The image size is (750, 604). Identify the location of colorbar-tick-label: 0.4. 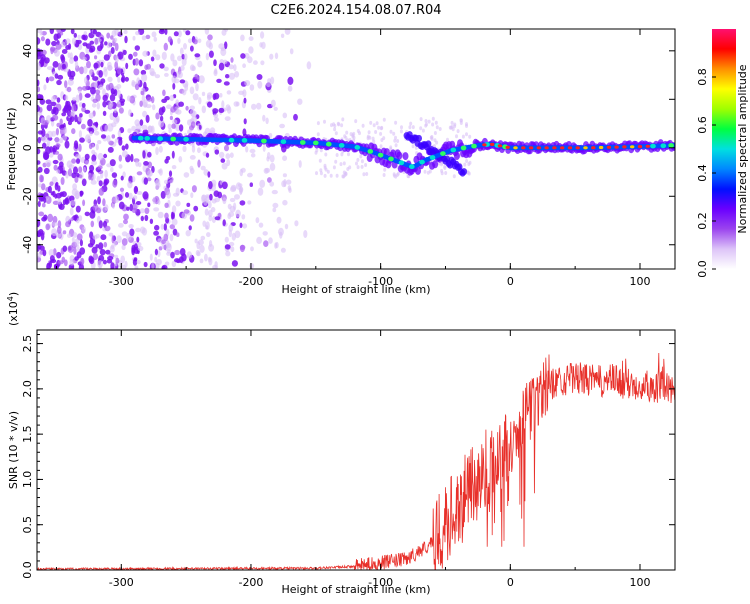
(702, 173).